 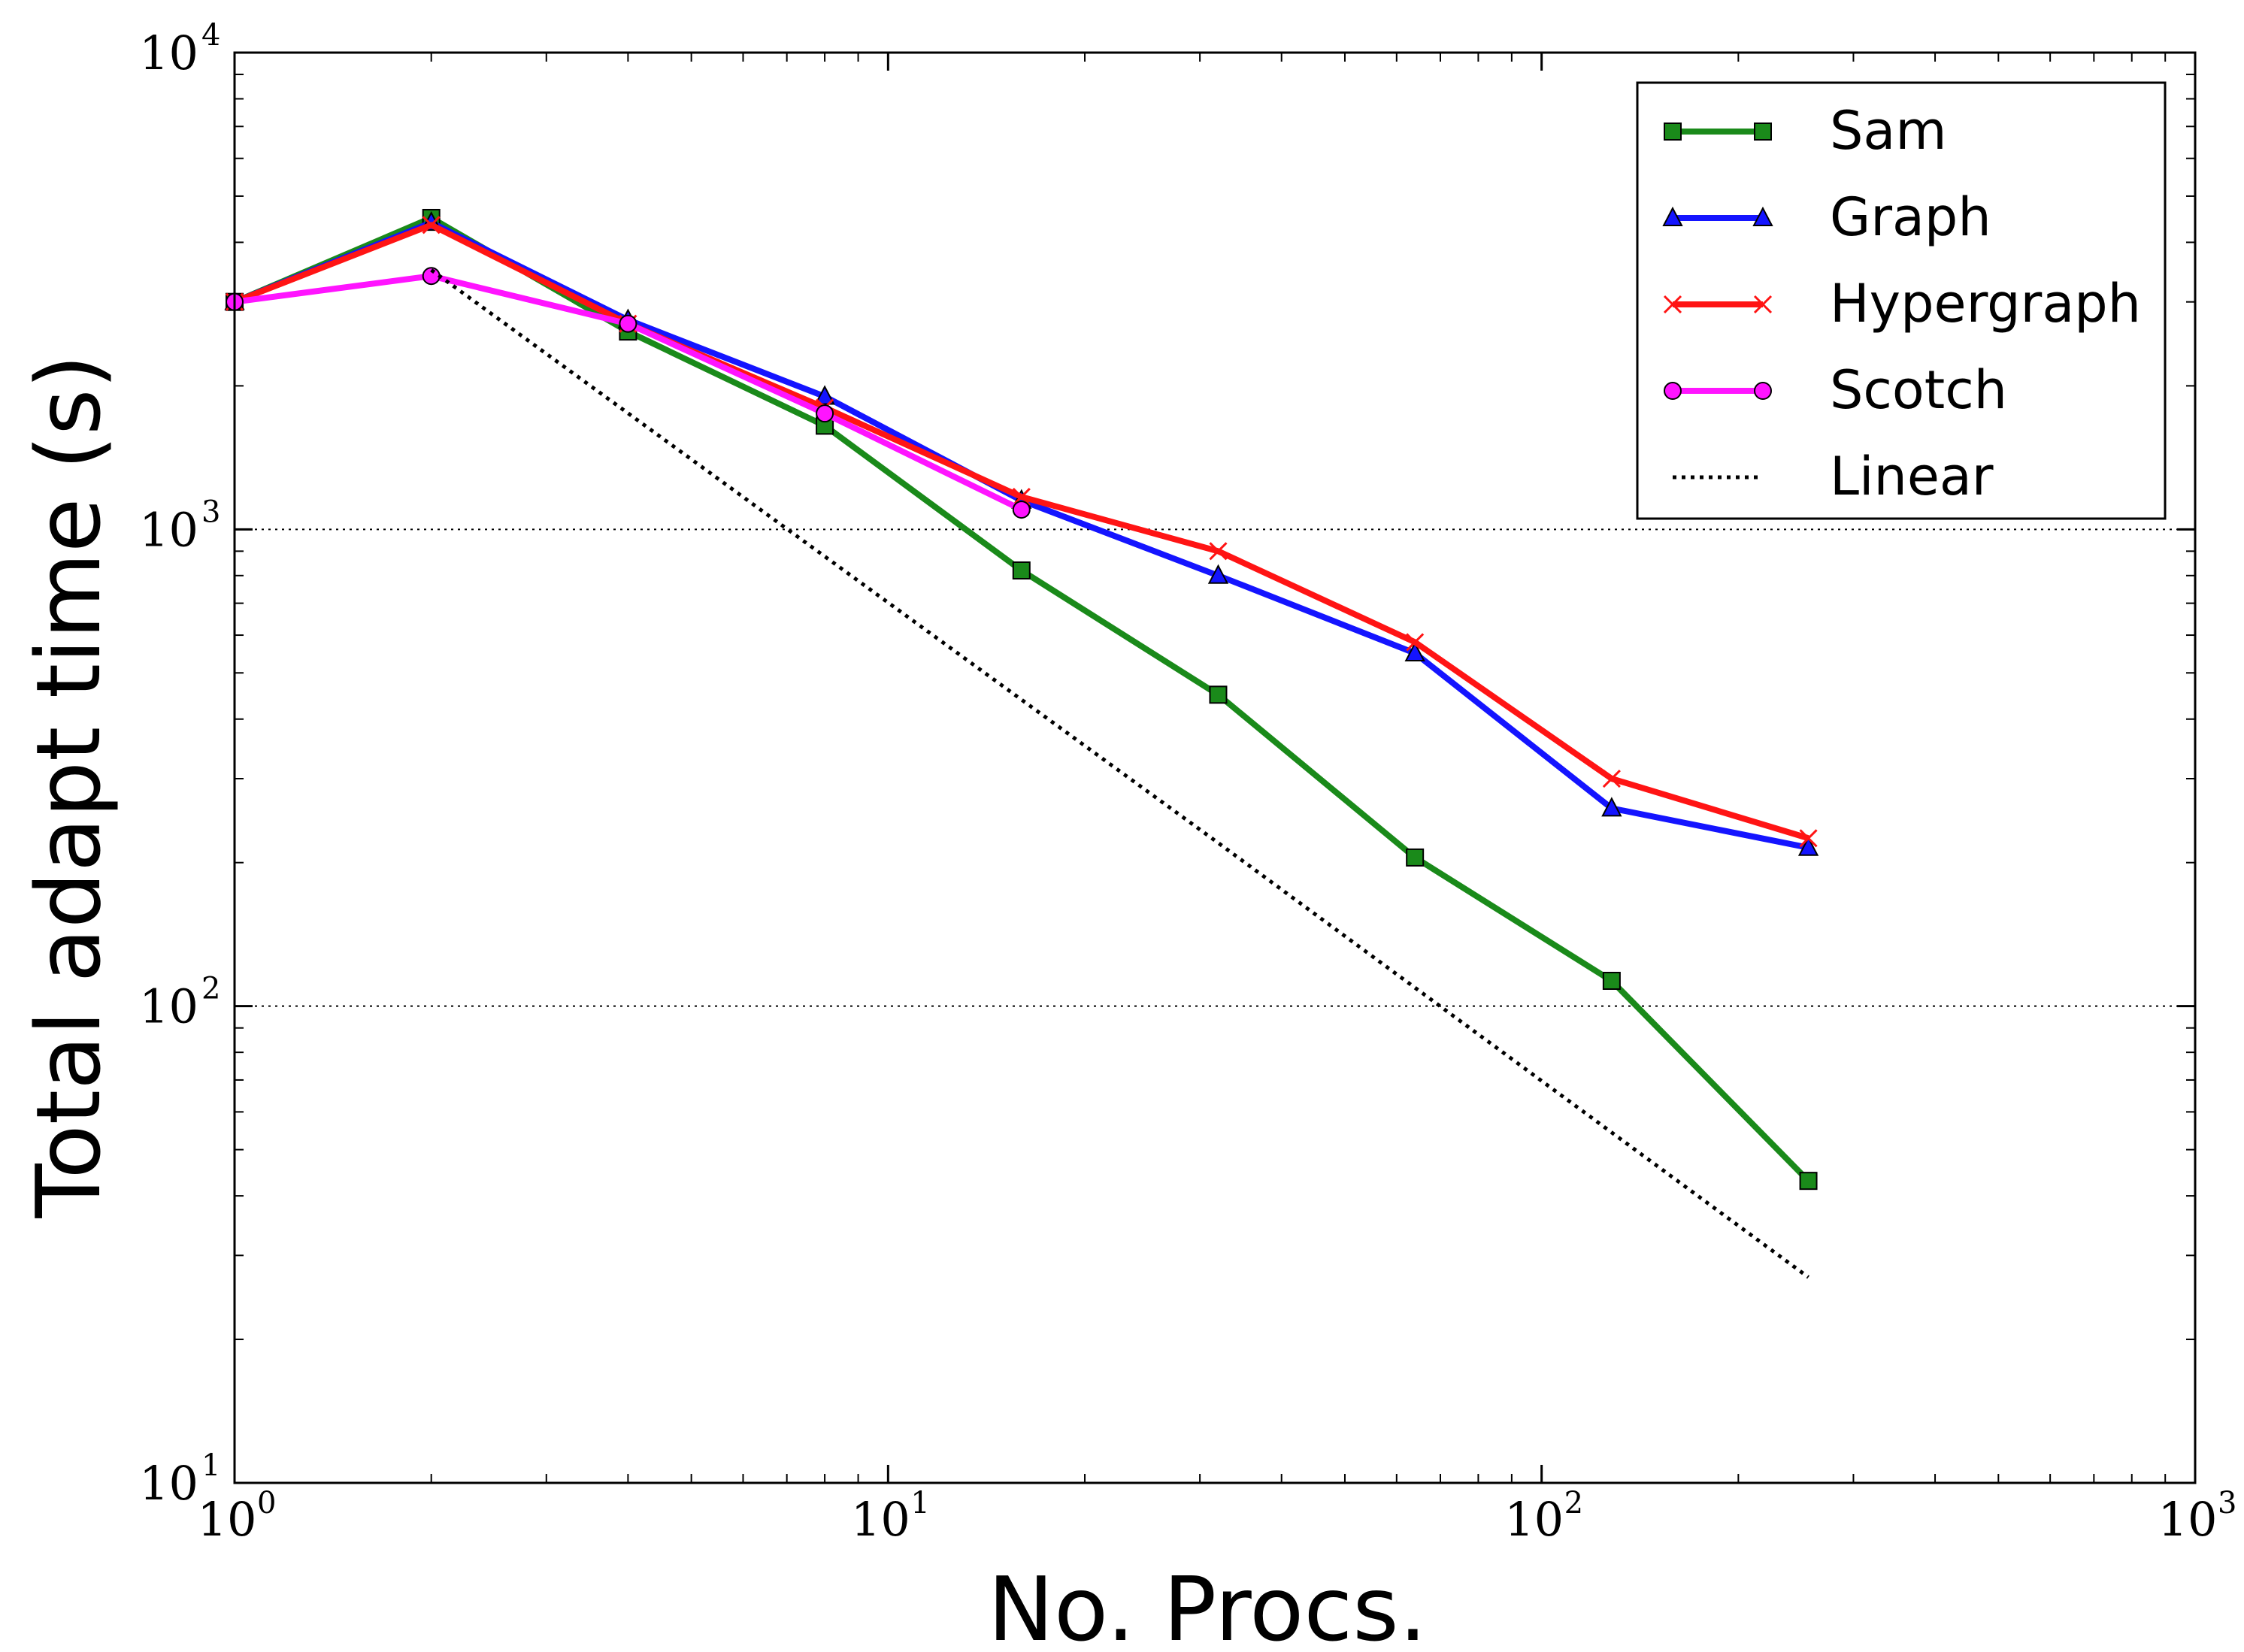 I want to click on legend: Sam Graph Hypergraph Scotch Linear, so click(x=1901, y=300).